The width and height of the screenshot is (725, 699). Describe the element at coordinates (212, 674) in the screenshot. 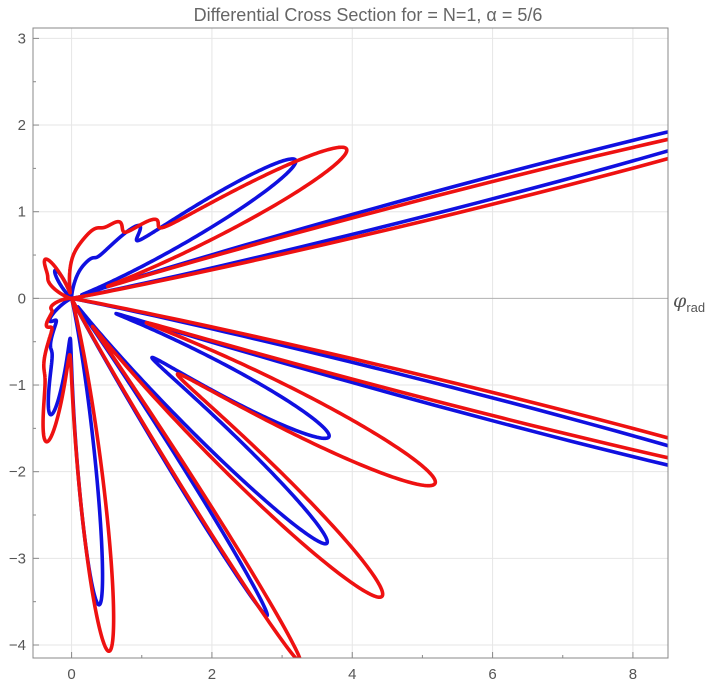

I see `x-tick-label-2: 2` at that location.